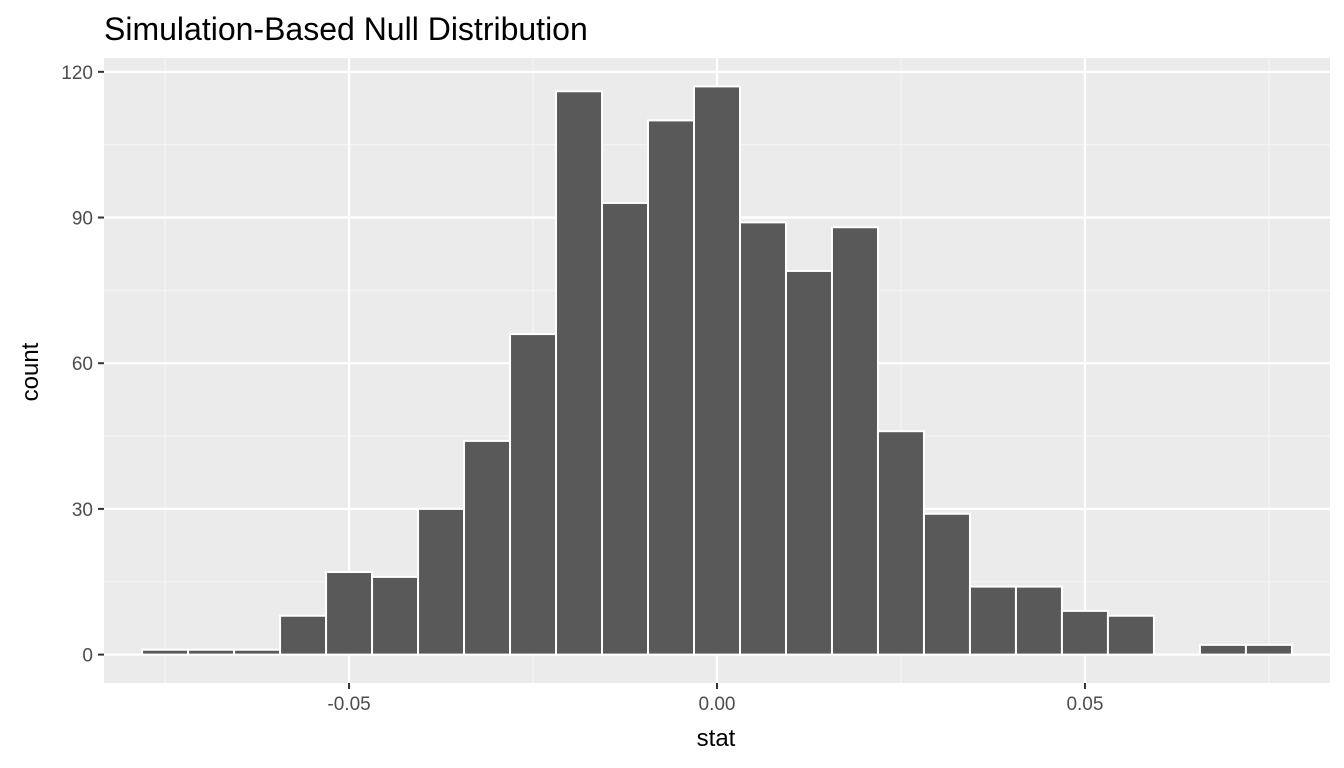  Describe the element at coordinates (87, 656) in the screenshot. I see `y-tick-label: 0` at that location.